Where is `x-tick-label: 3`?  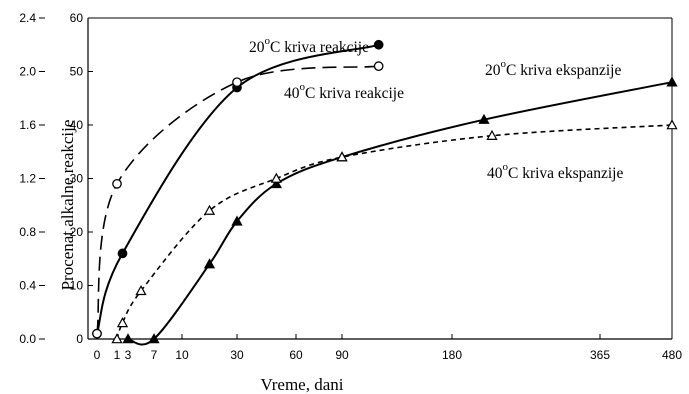 x-tick-label: 3 is located at coordinates (128, 355).